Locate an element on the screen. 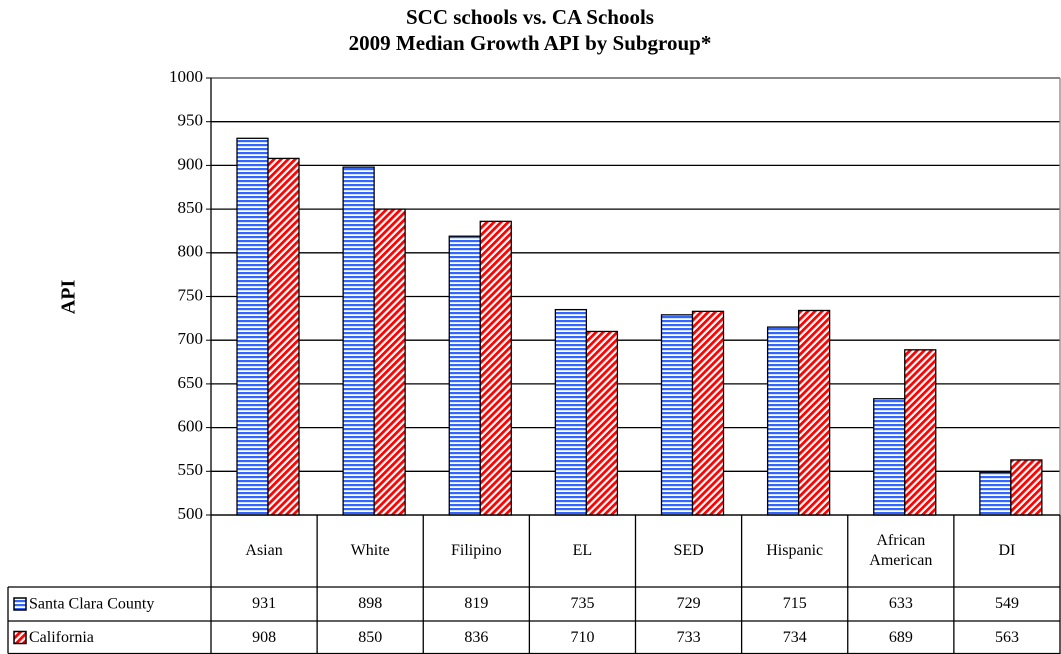 This screenshot has width=1061, height=654. table-value-box: 729 is located at coordinates (688, 603).